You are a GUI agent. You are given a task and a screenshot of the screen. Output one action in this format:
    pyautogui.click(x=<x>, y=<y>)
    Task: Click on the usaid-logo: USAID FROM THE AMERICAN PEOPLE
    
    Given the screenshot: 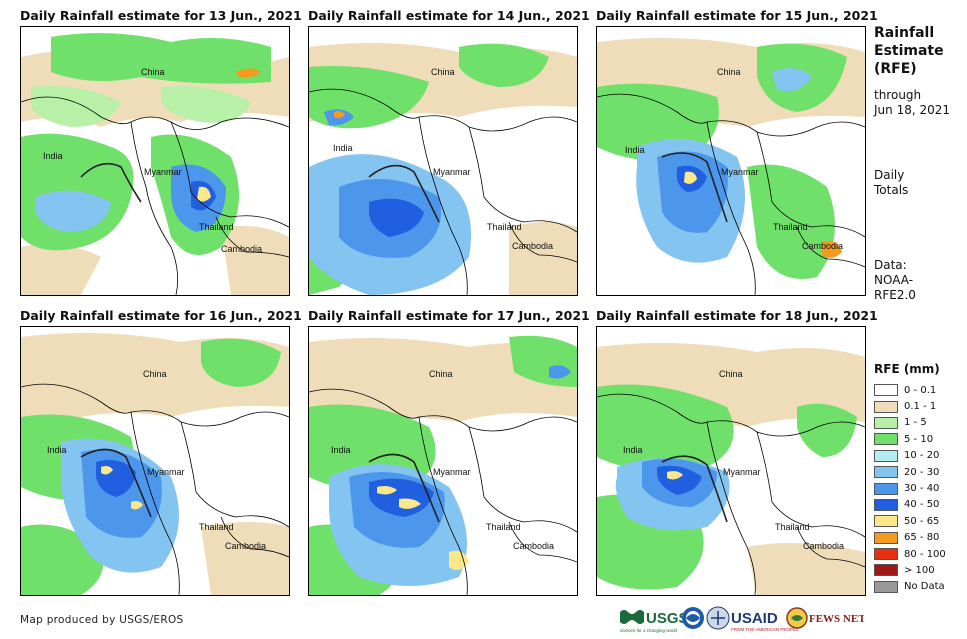 What is the action you would take?
    pyautogui.click(x=752, y=619)
    